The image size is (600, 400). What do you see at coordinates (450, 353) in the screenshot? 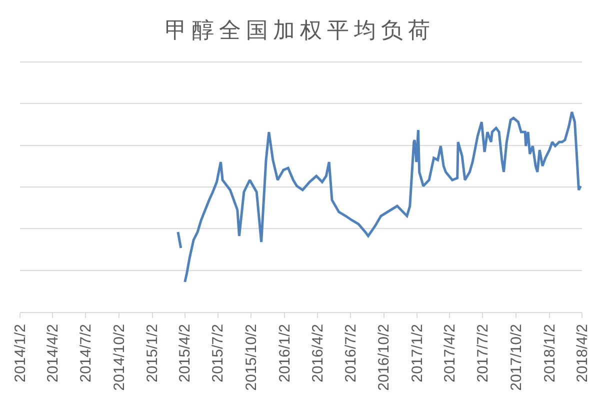
I see `x-tick-label: 2017/4/2` at bounding box center [450, 353].